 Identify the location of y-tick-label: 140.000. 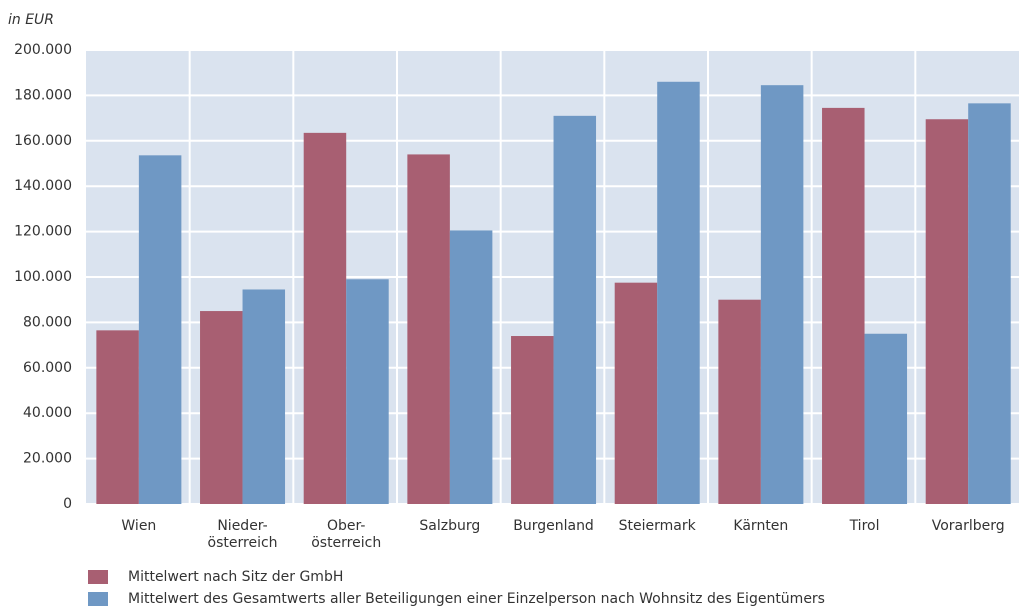
(43, 186).